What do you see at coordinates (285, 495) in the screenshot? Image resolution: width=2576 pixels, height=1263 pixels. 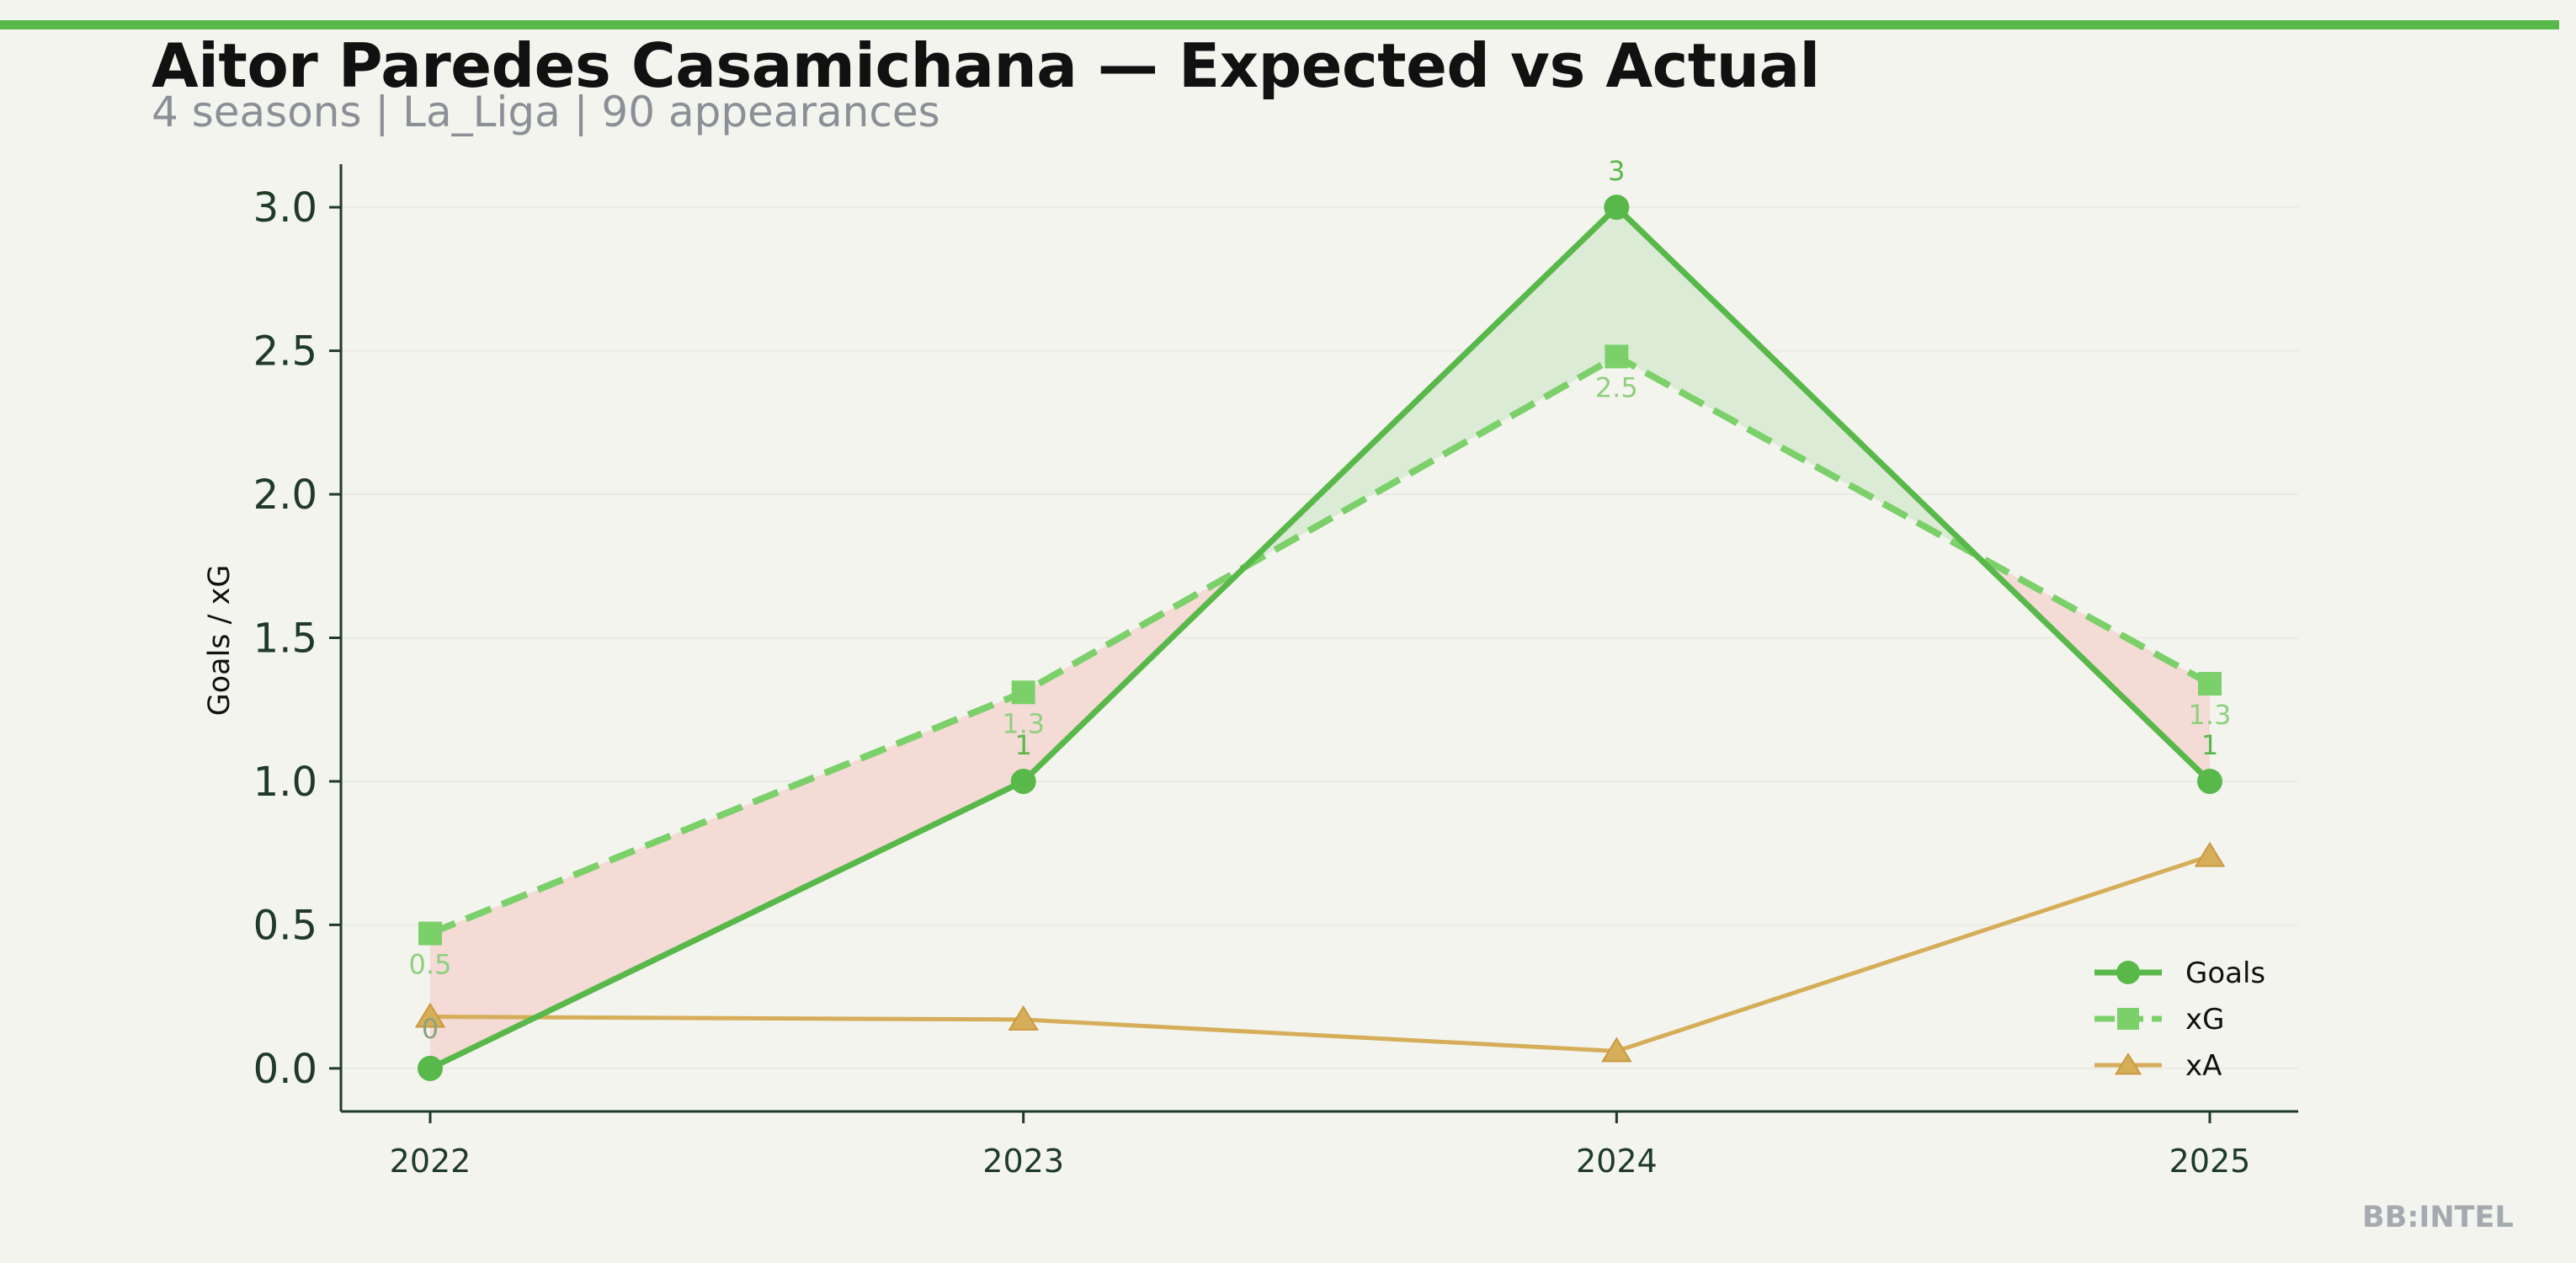 I see `y-tick-label: 2.0` at bounding box center [285, 495].